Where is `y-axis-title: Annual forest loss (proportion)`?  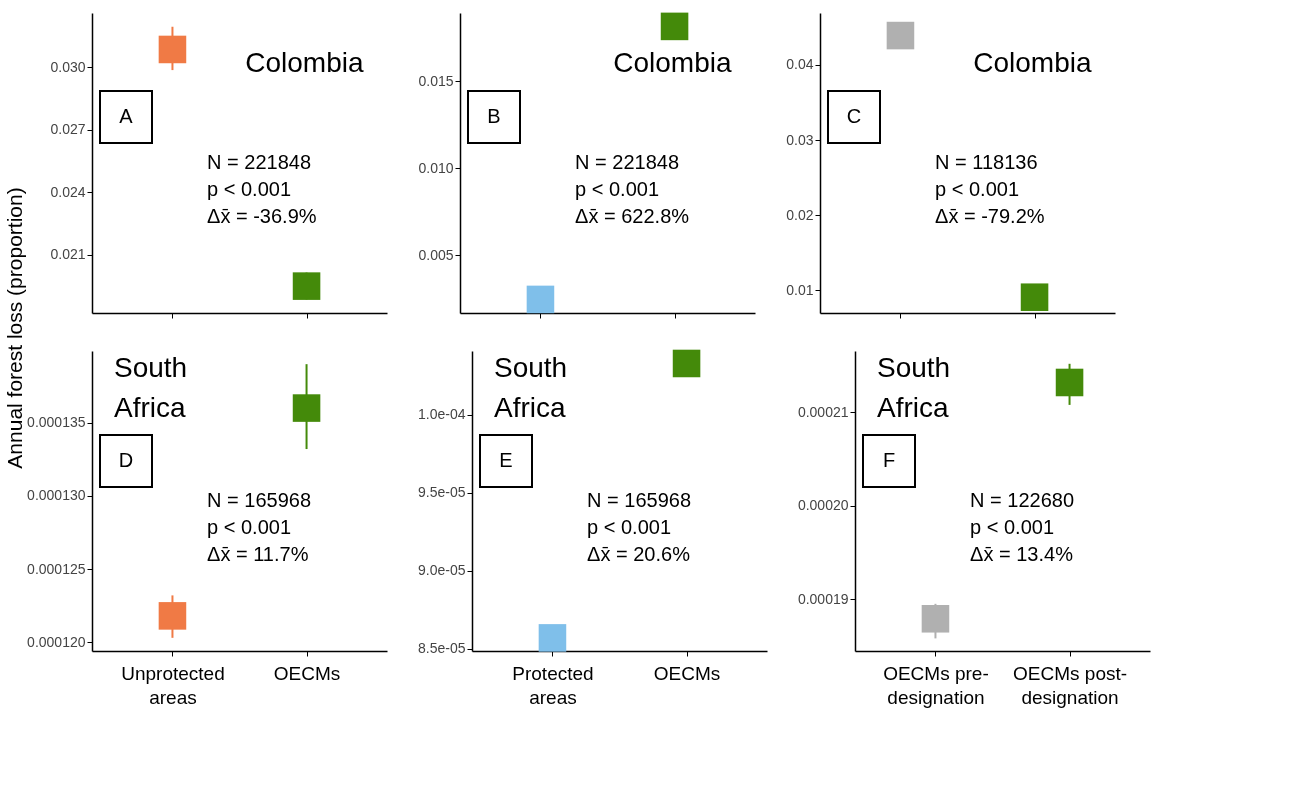
y-axis-title: Annual forest loss (proportion) is located at coordinates (14, 328).